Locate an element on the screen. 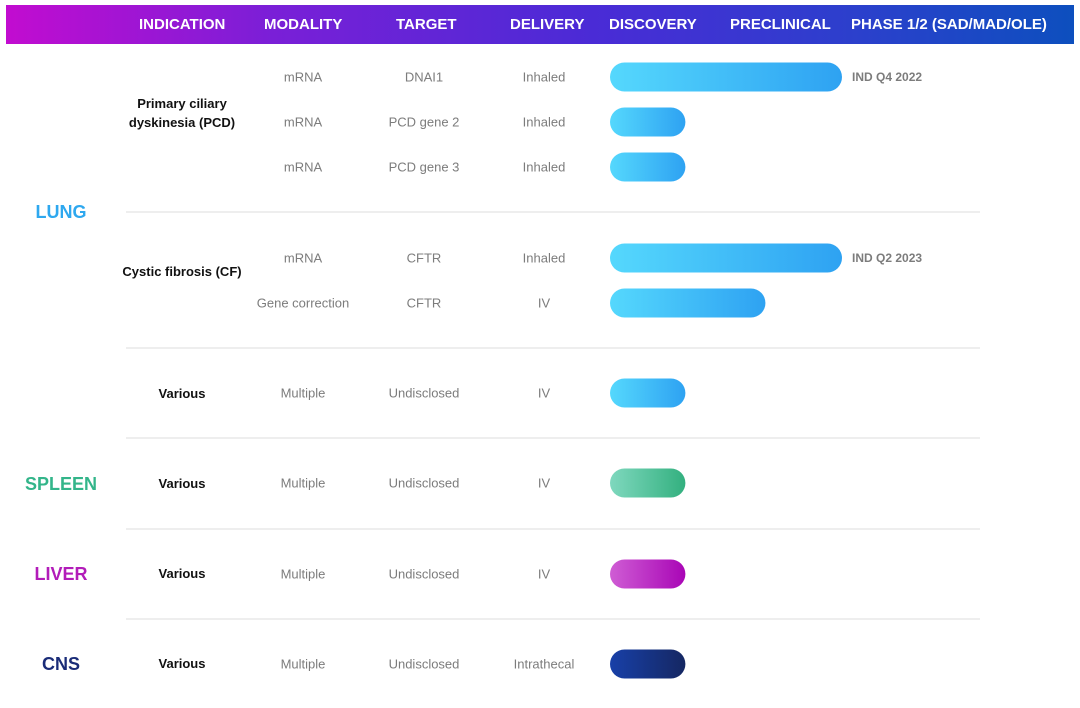 This screenshot has width=1080, height=708. indication-pcd: Primary ciliary dyskinesia (PCD) is located at coordinates (182, 113).